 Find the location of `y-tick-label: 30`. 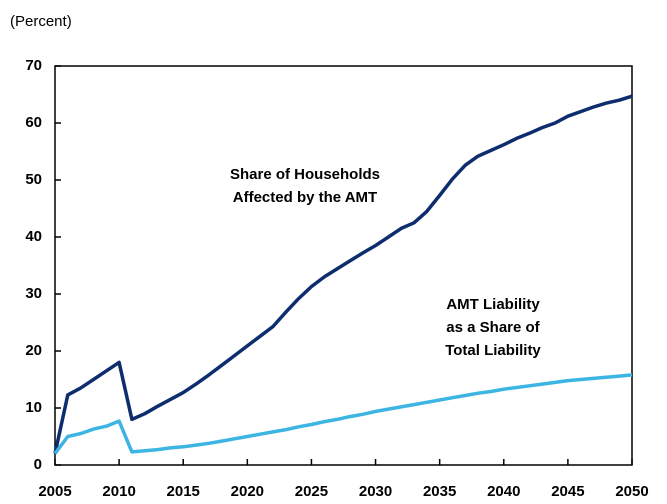

y-tick-label: 30 is located at coordinates (33, 293).